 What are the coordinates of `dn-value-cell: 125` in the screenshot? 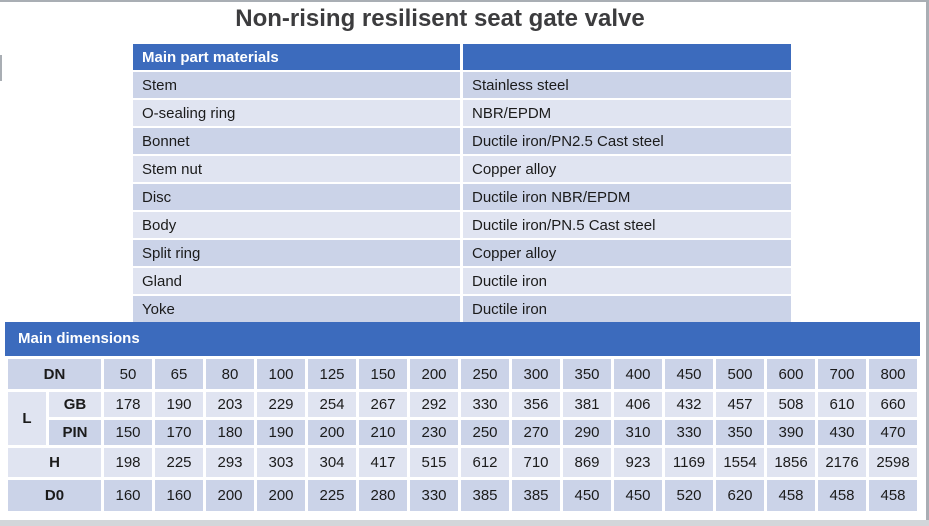 It's located at (332, 374).